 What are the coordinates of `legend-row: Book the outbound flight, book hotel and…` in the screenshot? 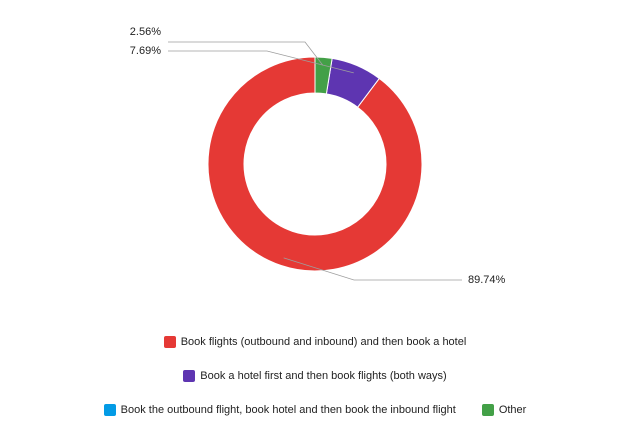 It's located at (315, 410).